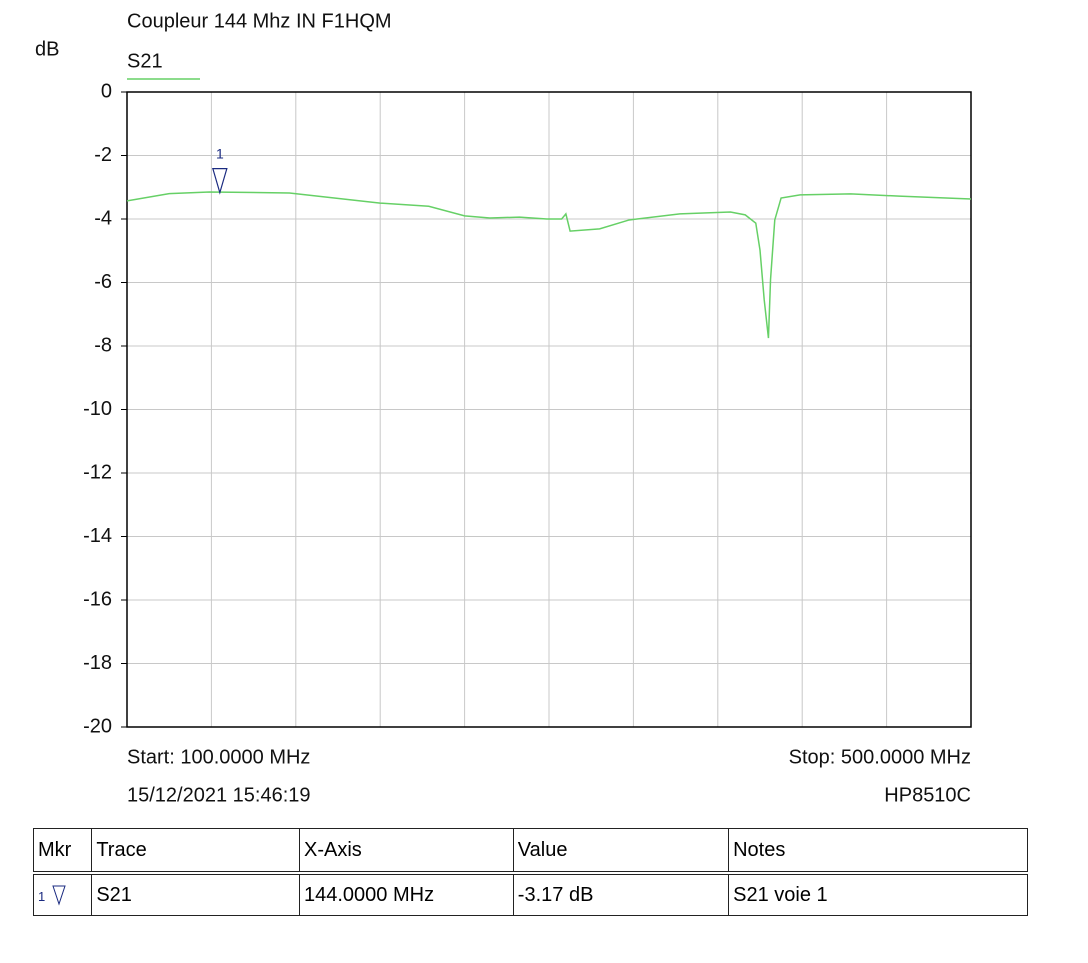  Describe the element at coordinates (97, 599) in the screenshot. I see `y-tick-label: -16` at that location.